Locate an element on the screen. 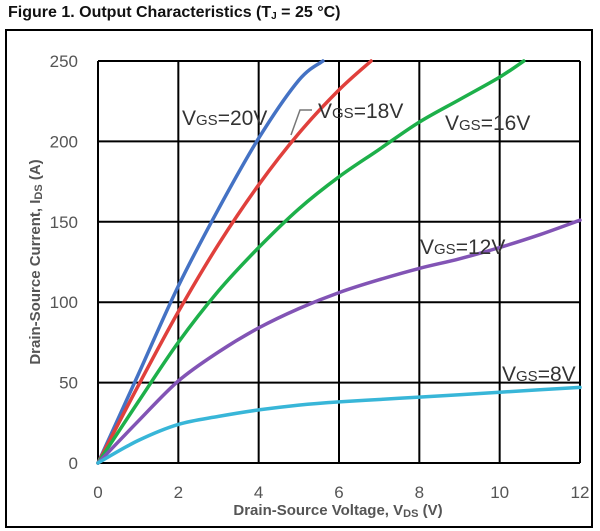 This screenshot has height=531, width=600. y-axis-title-unit: (A) is located at coordinates (35, 171).